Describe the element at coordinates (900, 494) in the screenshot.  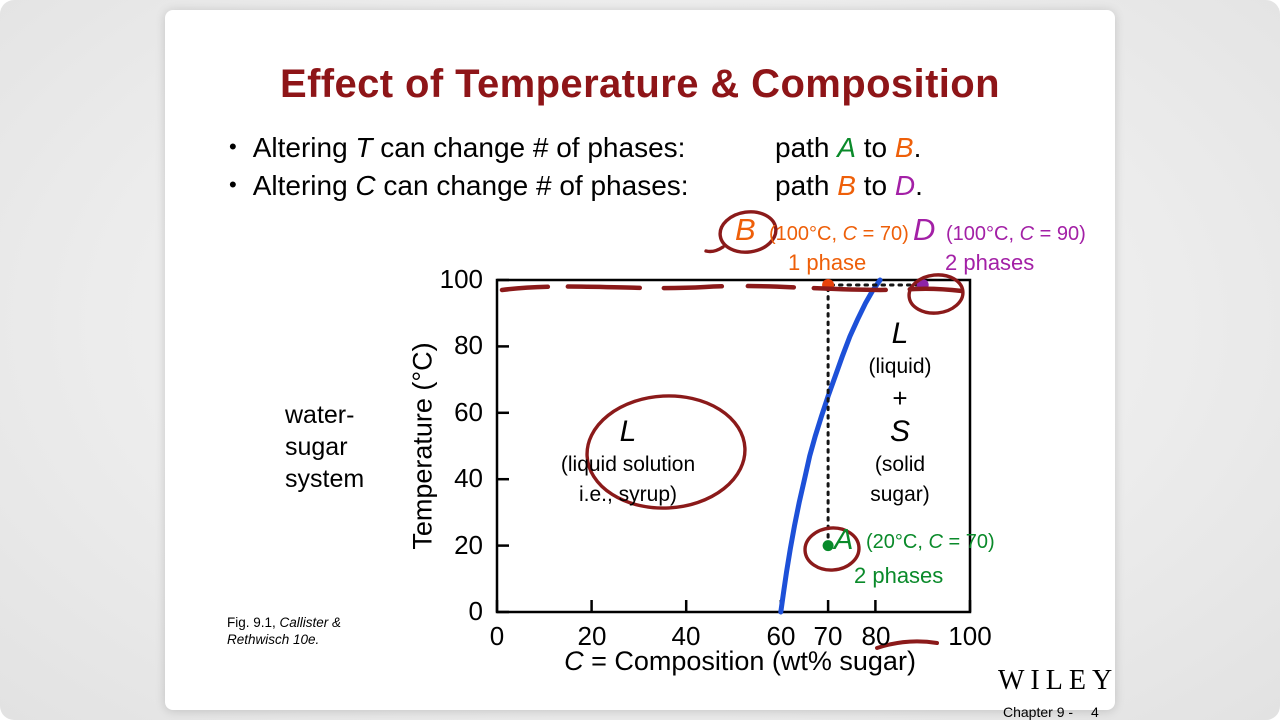
I see `two-phase-solid-line2: sugar)` at that location.